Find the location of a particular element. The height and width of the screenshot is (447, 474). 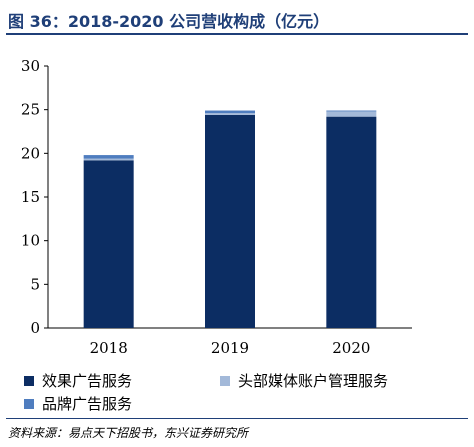

source-note: 资料来源：易点天下招股书，东兴证券研究所 is located at coordinates (128, 433).